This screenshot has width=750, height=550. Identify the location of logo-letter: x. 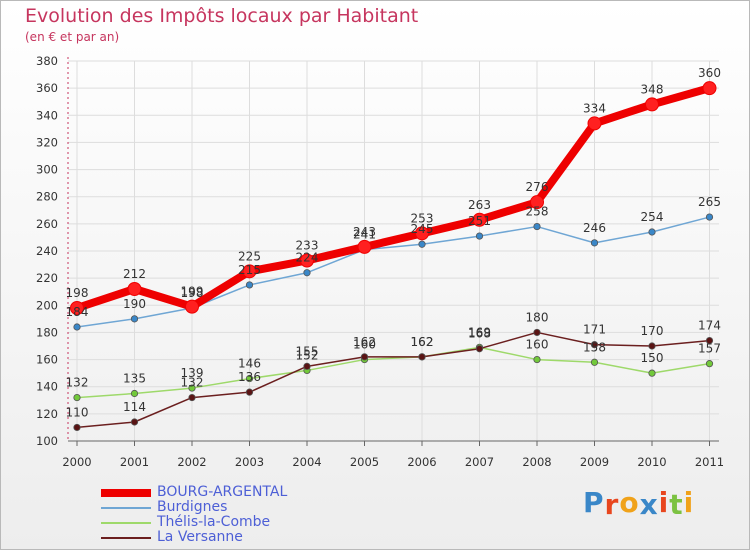
(649, 504).